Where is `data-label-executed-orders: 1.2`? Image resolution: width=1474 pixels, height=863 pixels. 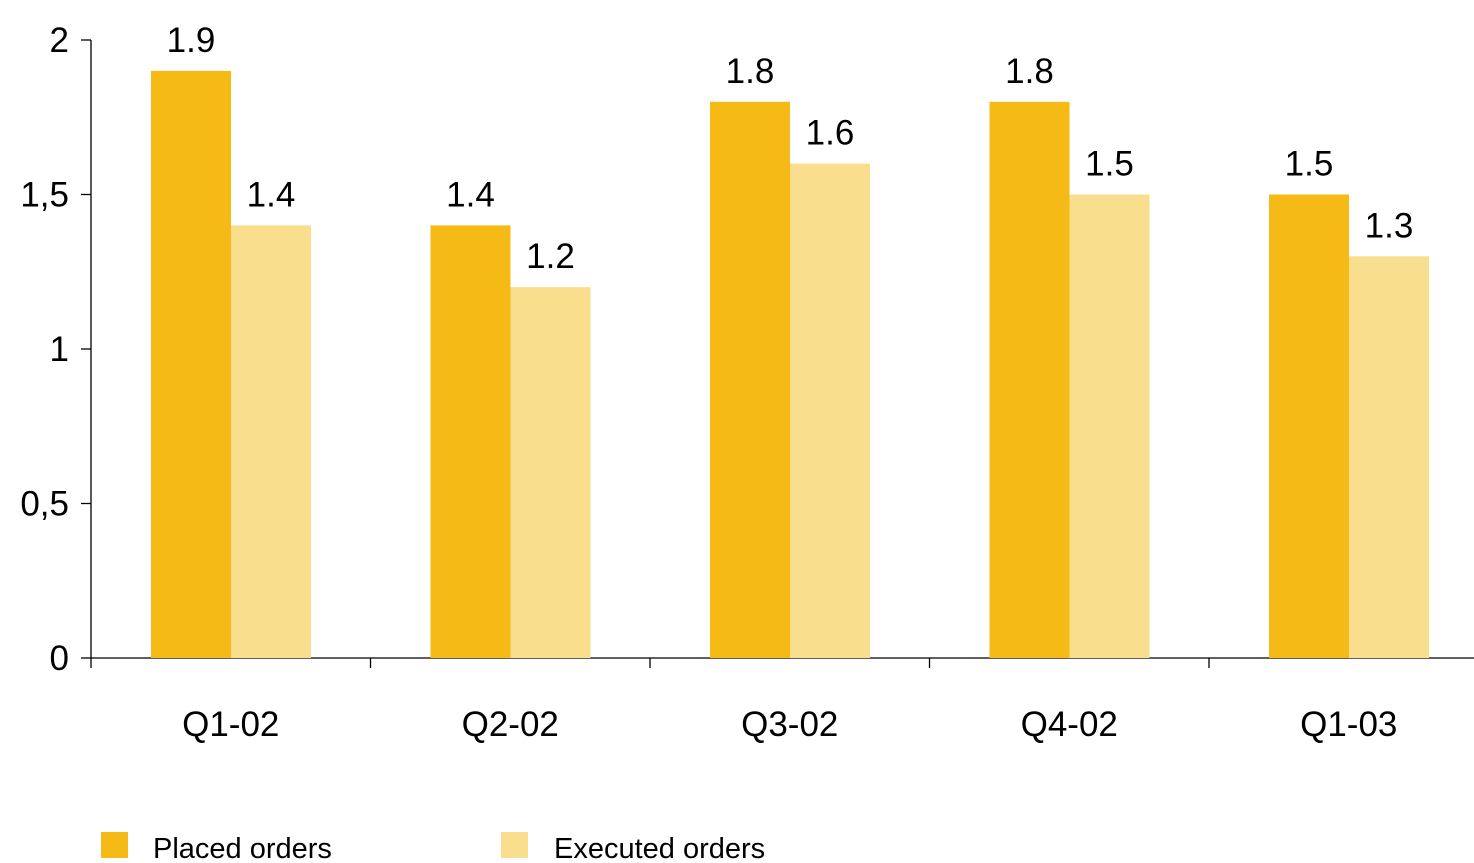 data-label-executed-orders: 1.2 is located at coordinates (550, 256).